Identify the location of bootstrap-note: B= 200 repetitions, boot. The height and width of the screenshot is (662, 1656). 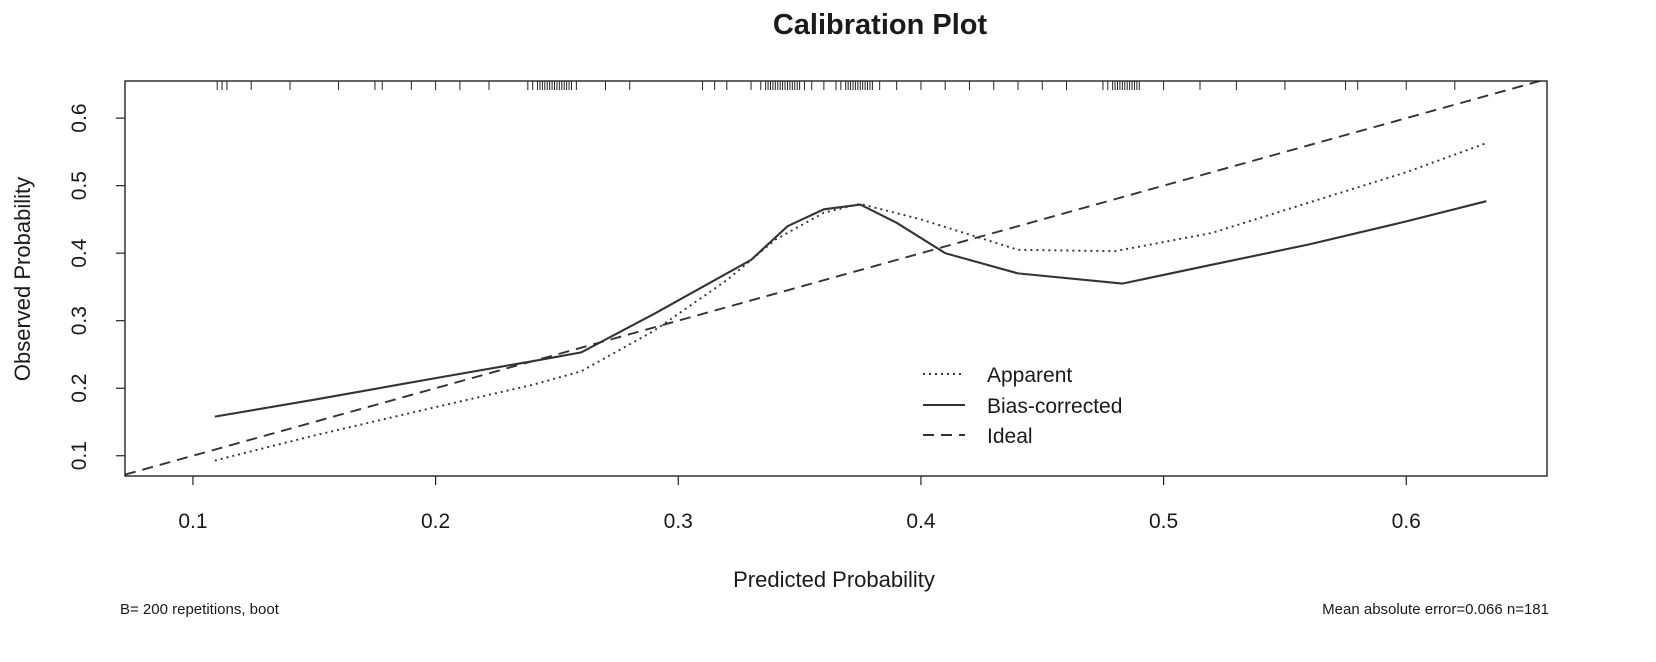
(200, 609).